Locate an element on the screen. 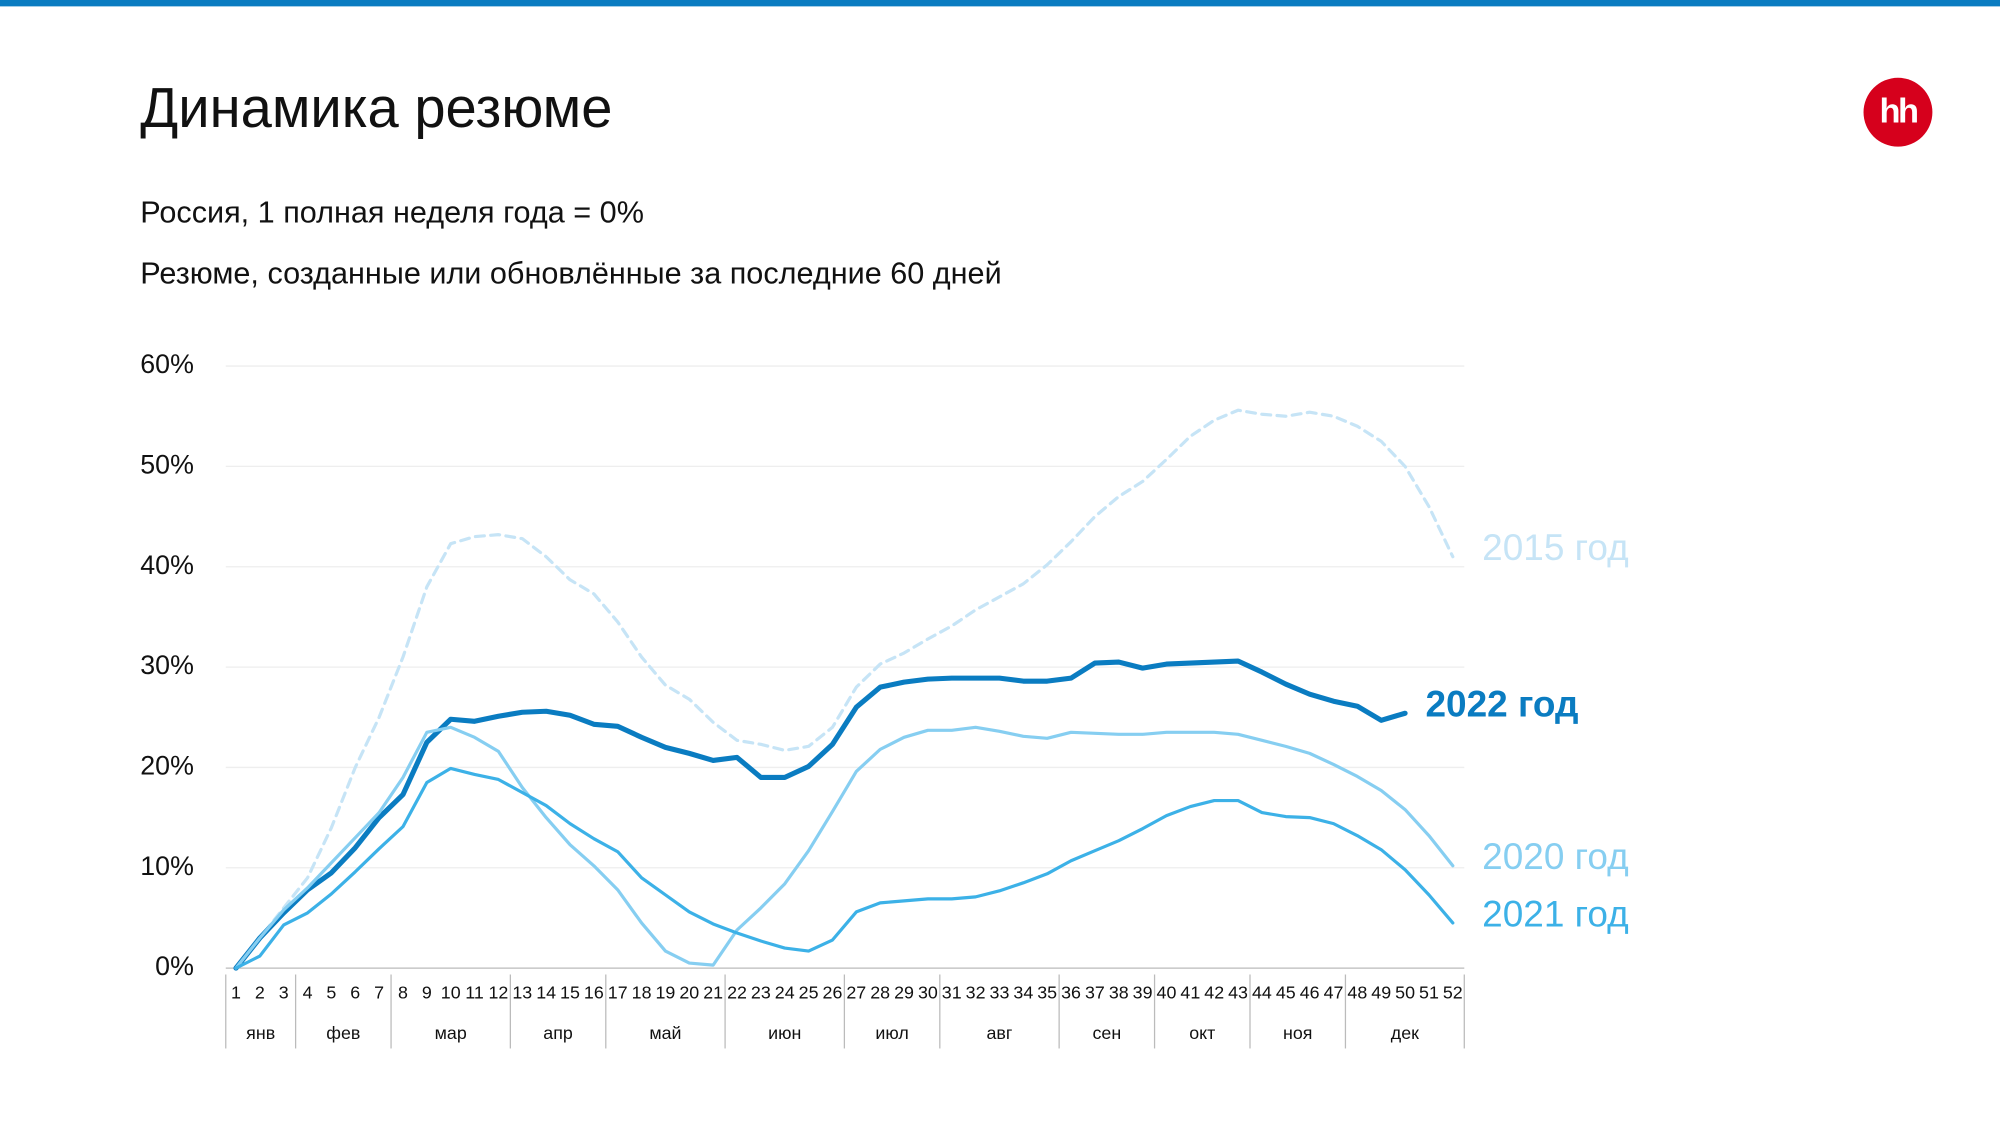  x-tick-label: 47 is located at coordinates (1334, 992).